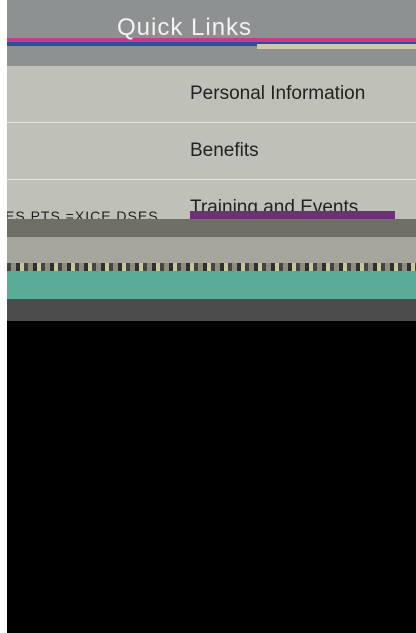 The height and width of the screenshot is (633, 416). I want to click on accent-bar, so click(211, 285).